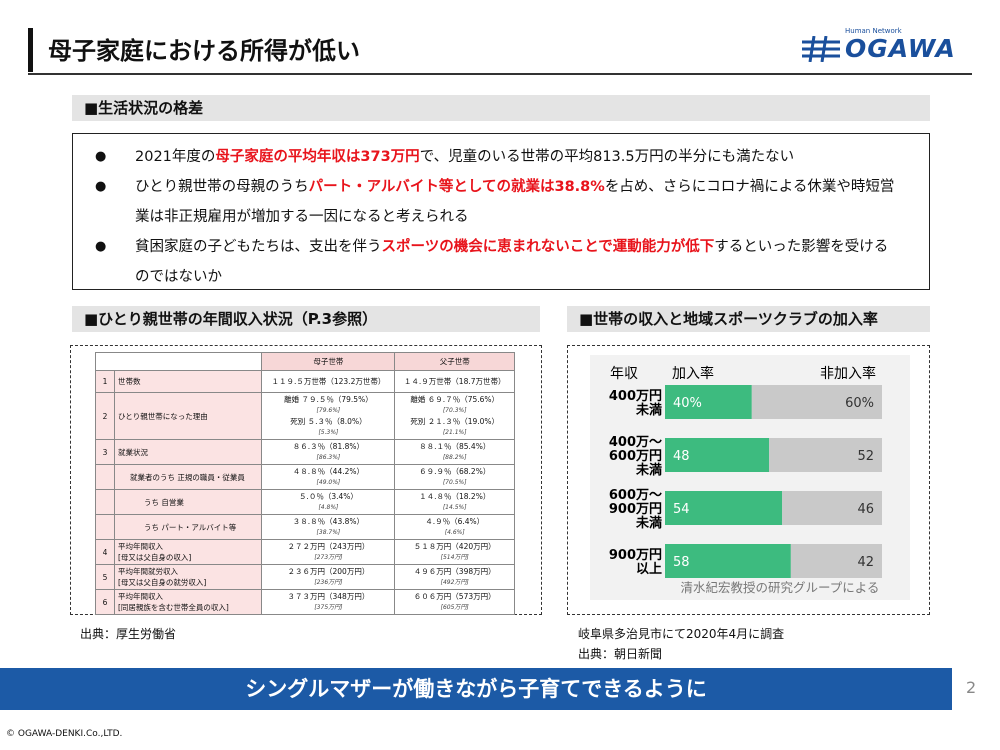 This screenshot has height=750, width=1000. What do you see at coordinates (848, 373) in the screenshot?
I see `legend-entry: 非加入率` at bounding box center [848, 373].